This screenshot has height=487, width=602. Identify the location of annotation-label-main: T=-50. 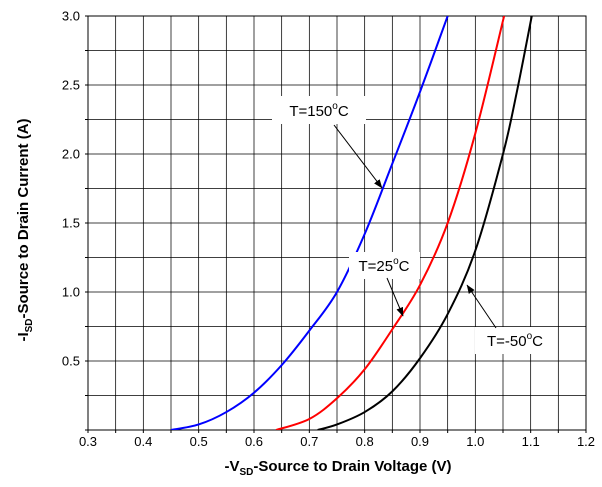
(507, 341).